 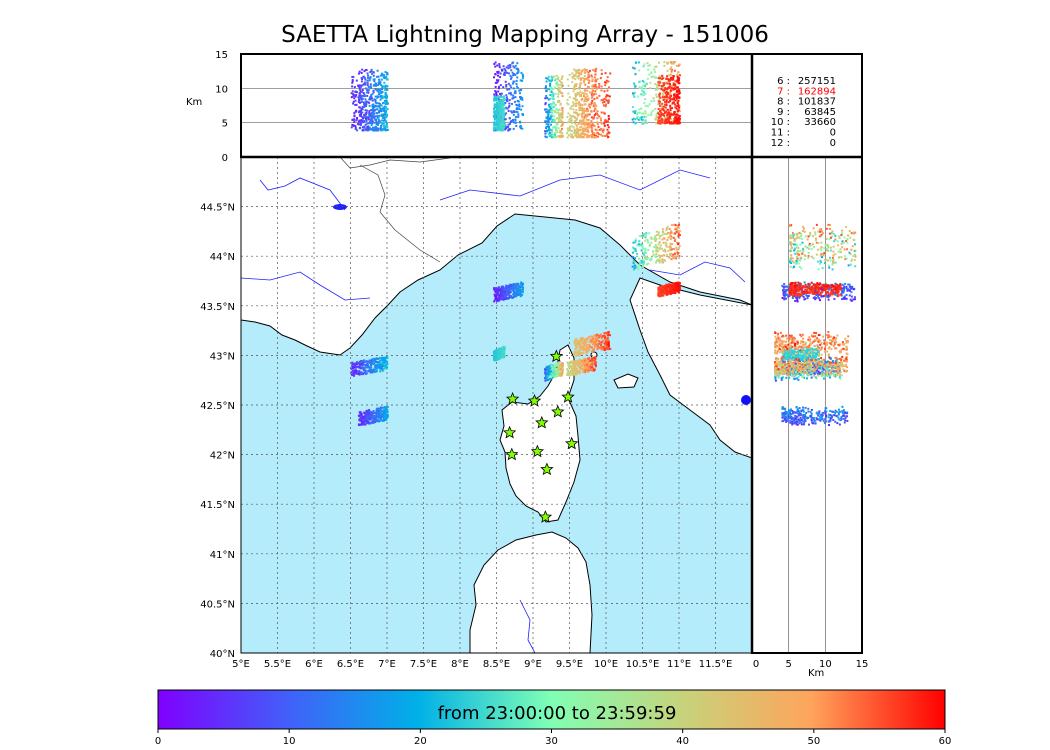 What do you see at coordinates (350, 664) in the screenshot?
I see `map-x-tick: 6.5°E` at bounding box center [350, 664].